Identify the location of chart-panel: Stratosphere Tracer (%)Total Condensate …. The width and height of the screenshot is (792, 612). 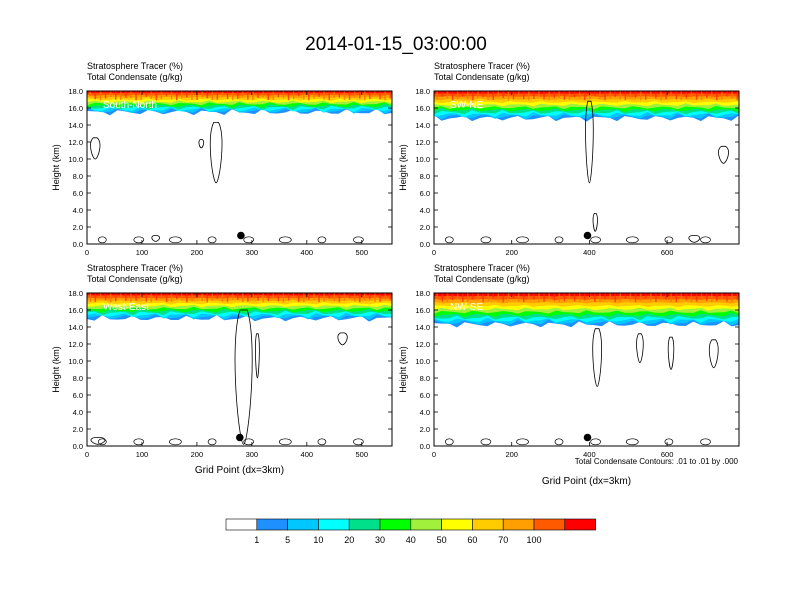
(222, 159).